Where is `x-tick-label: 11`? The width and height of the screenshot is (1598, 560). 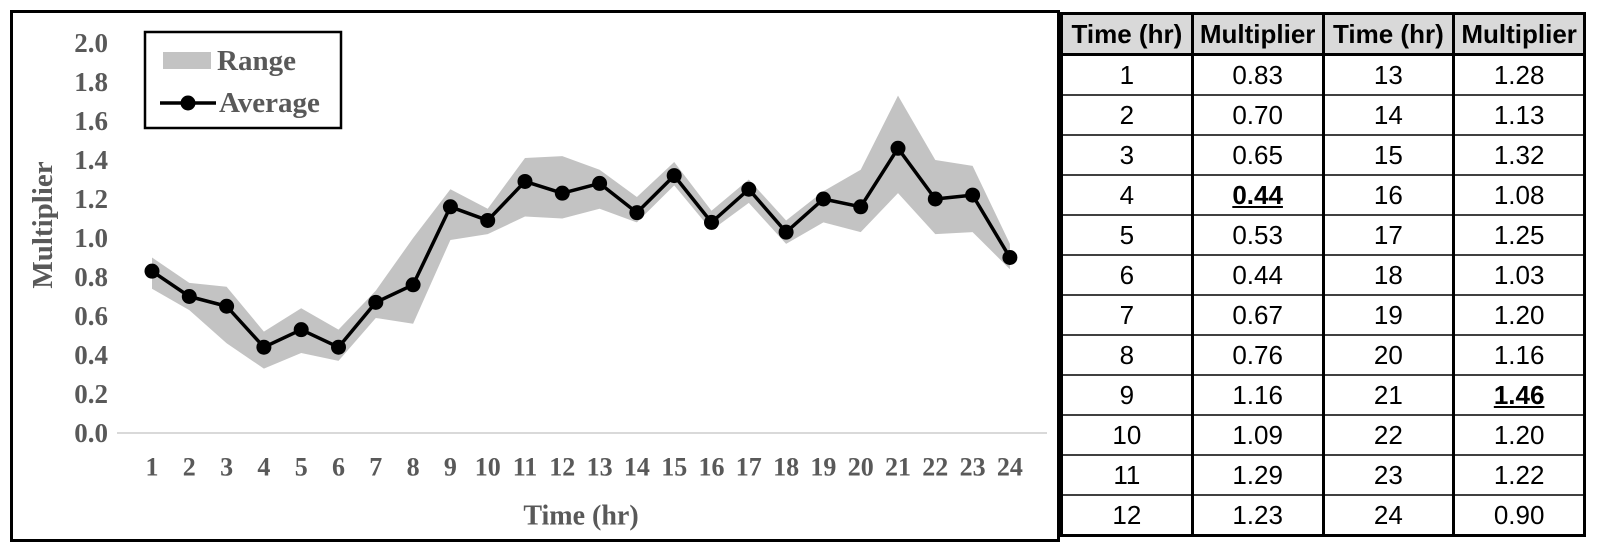 x-tick-label: 11 is located at coordinates (525, 467).